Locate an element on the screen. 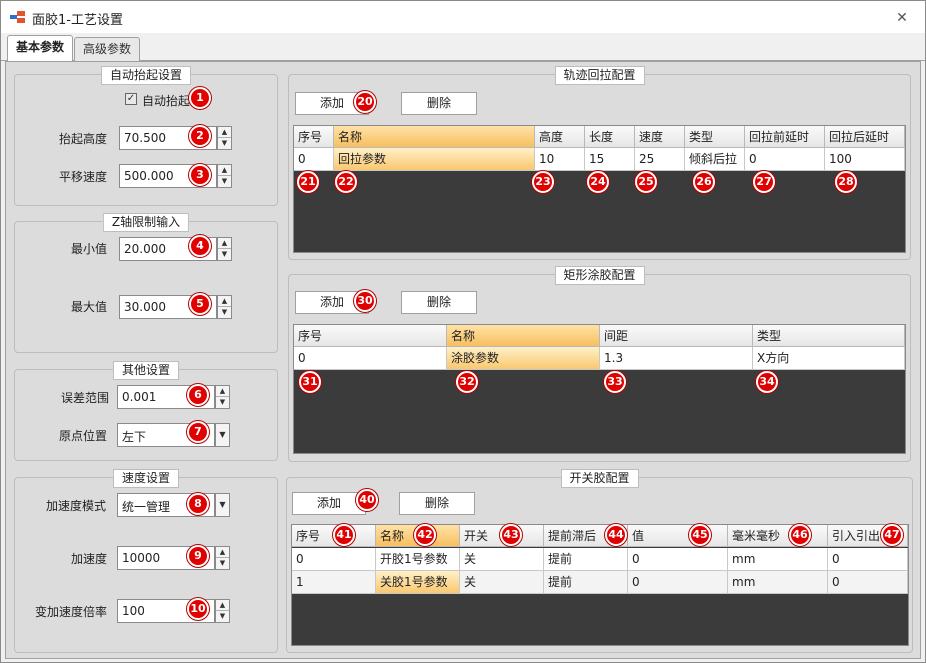  accel-mode-label: 加速度模式 is located at coordinates (76, 506).